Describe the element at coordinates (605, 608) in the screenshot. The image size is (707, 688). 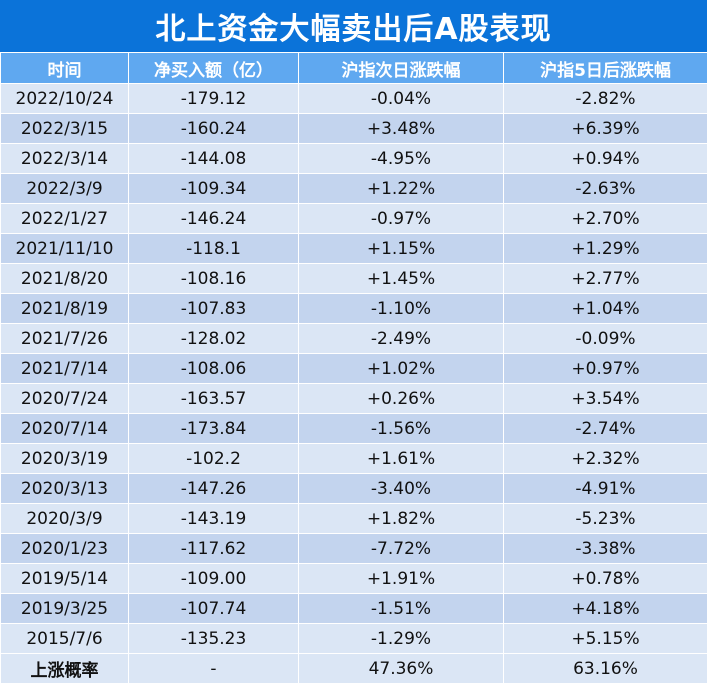
I see `cell-five-day-change: +4.18%` at that location.